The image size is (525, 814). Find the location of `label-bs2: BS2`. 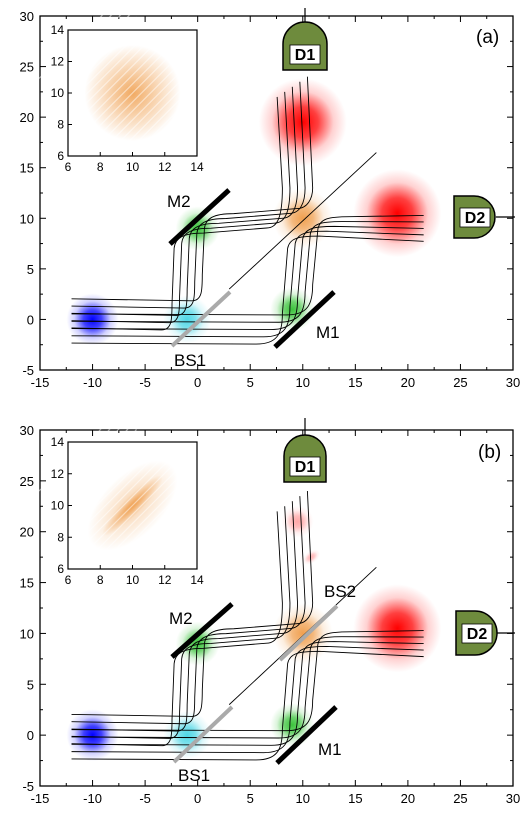

label-bs2: BS2 is located at coordinates (340, 591).